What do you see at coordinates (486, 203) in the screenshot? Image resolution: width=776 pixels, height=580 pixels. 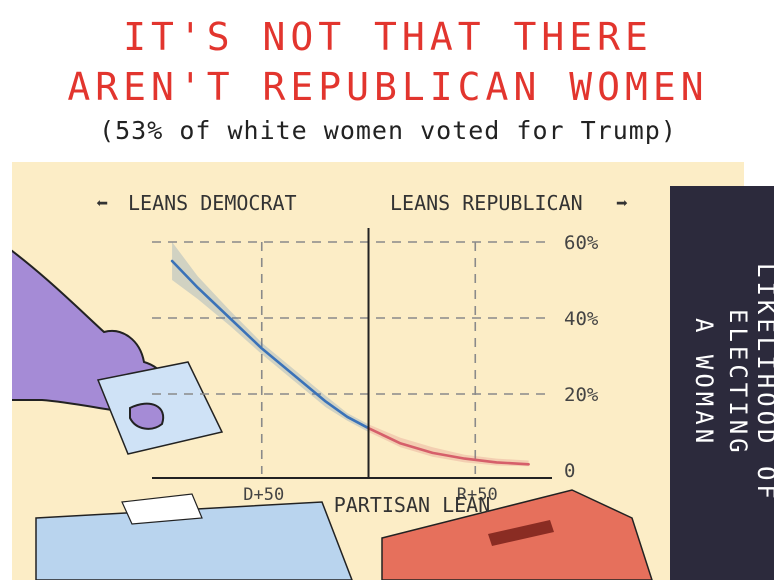 I see `right-annotation: LEANS REPUBLICAN` at bounding box center [486, 203].